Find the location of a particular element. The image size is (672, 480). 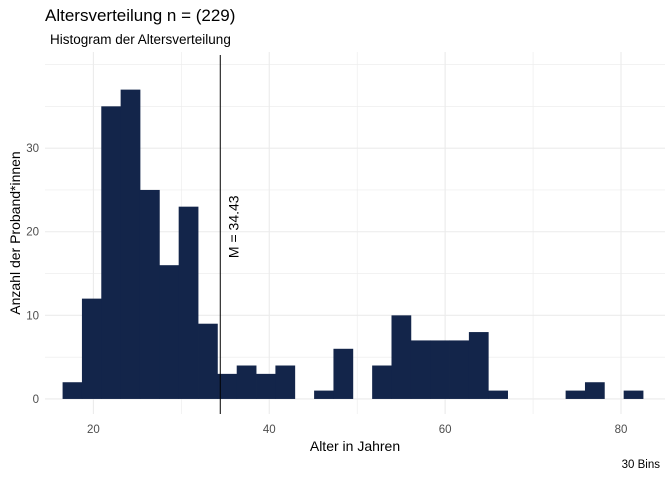

y-axis-label: Anzahl der Proband*innen is located at coordinates (15, 232).